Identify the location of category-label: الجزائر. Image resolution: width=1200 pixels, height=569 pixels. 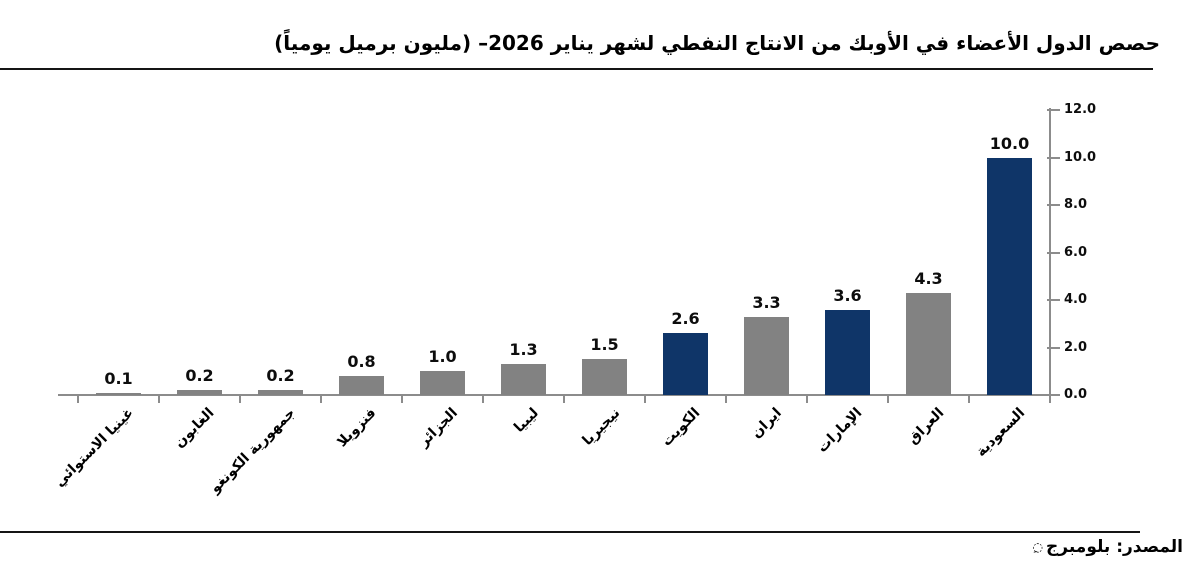
(438, 427).